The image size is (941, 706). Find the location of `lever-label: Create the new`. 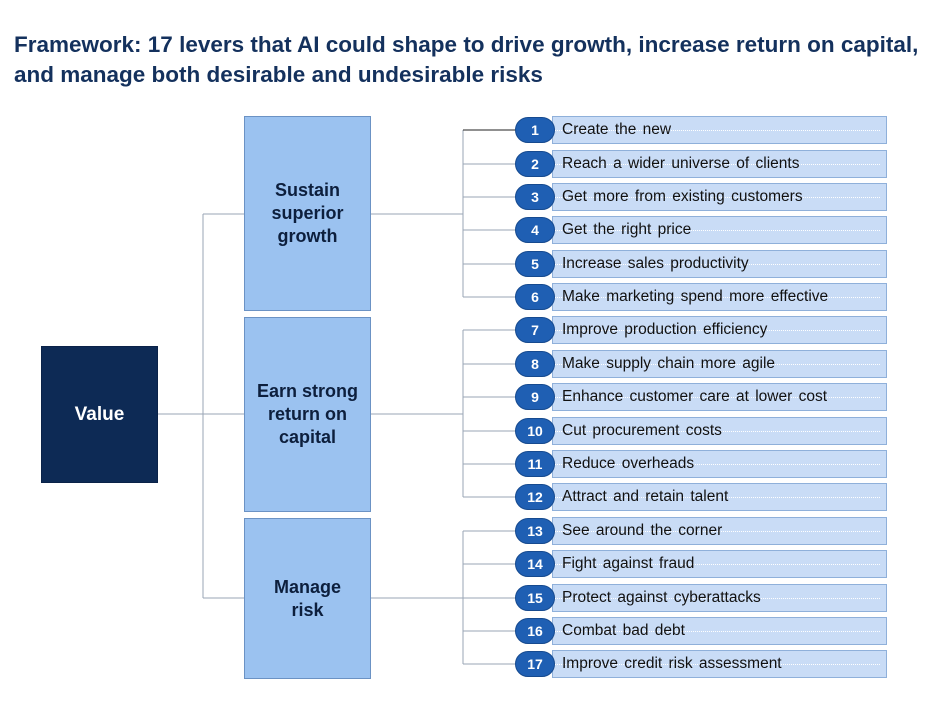

lever-label: Create the new is located at coordinates (617, 129).